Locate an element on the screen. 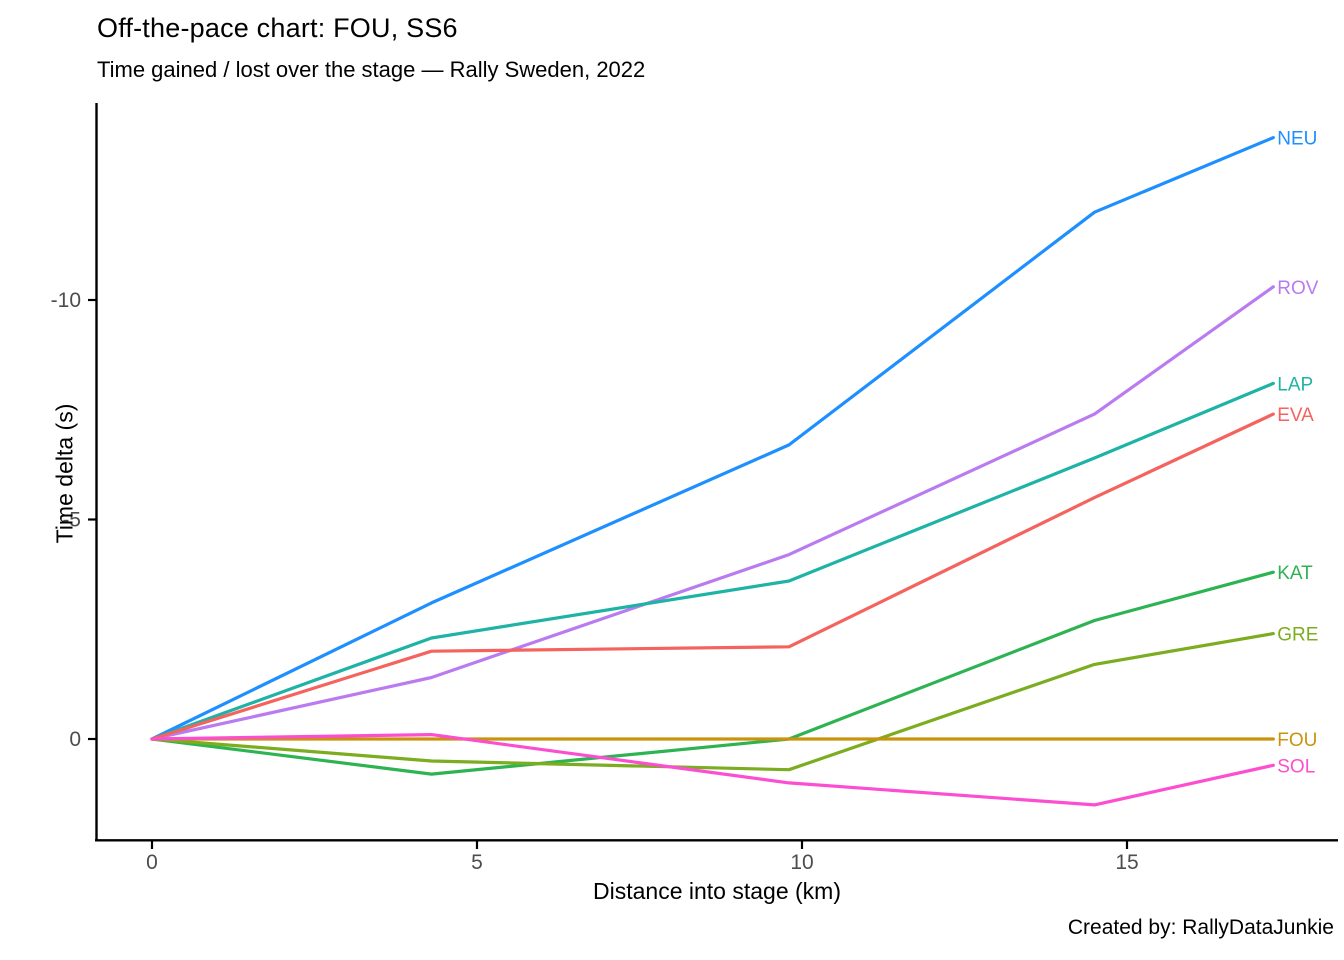 Image resolution: width=1344 pixels, height=960 pixels. y-tick-label: -10 is located at coordinates (66, 300).